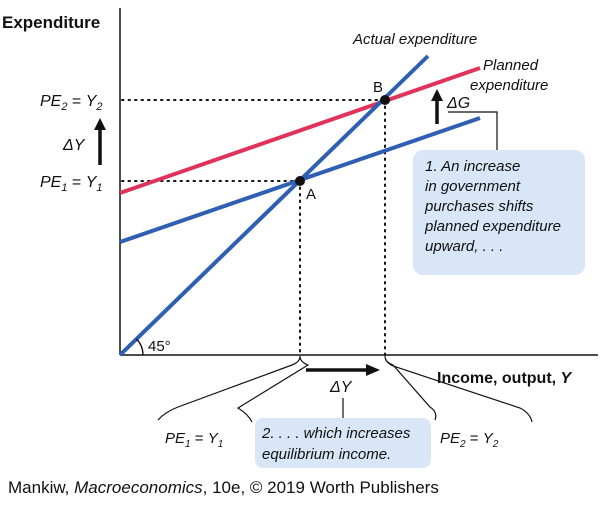 Image resolution: width=612 pixels, height=512 pixels. Describe the element at coordinates (458, 103) in the screenshot. I see `delta-g-label: ΔG` at that location.